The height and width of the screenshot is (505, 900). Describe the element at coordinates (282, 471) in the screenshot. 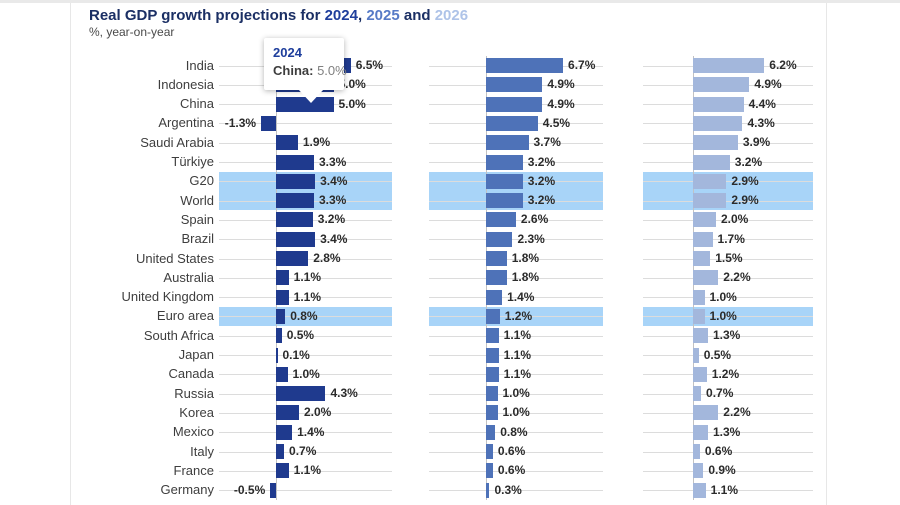

I see `bar-2024-france` at that location.